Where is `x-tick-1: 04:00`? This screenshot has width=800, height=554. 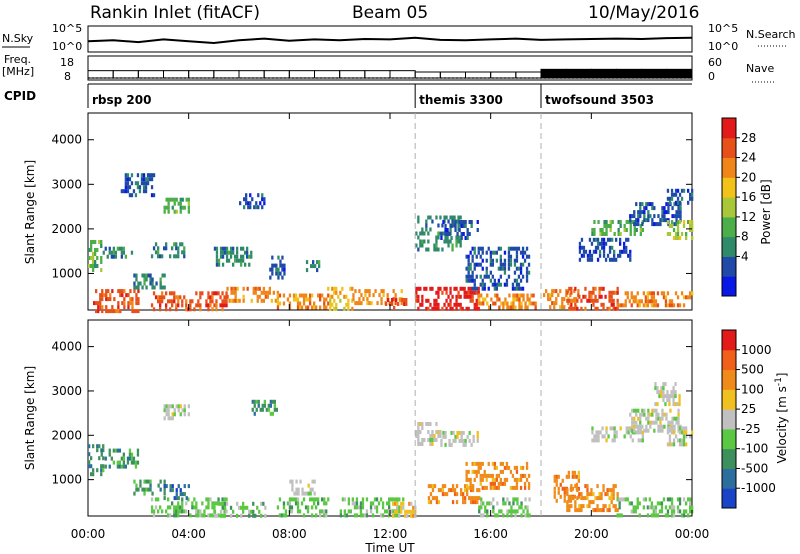 x-tick-1: 04:00 is located at coordinates (188, 534).